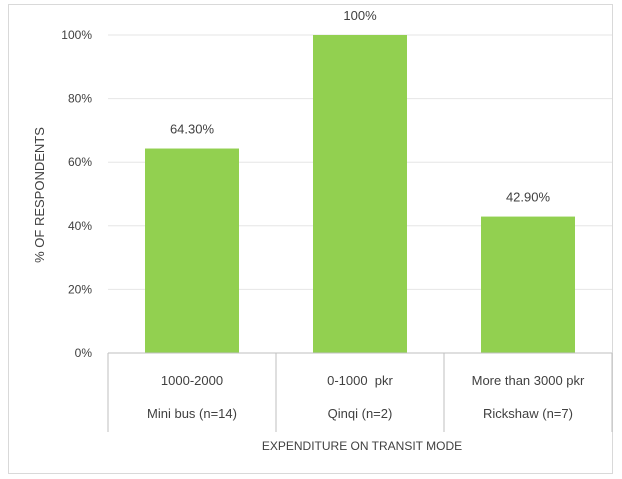  I want to click on y-tick-label: 60%, so click(80, 162).